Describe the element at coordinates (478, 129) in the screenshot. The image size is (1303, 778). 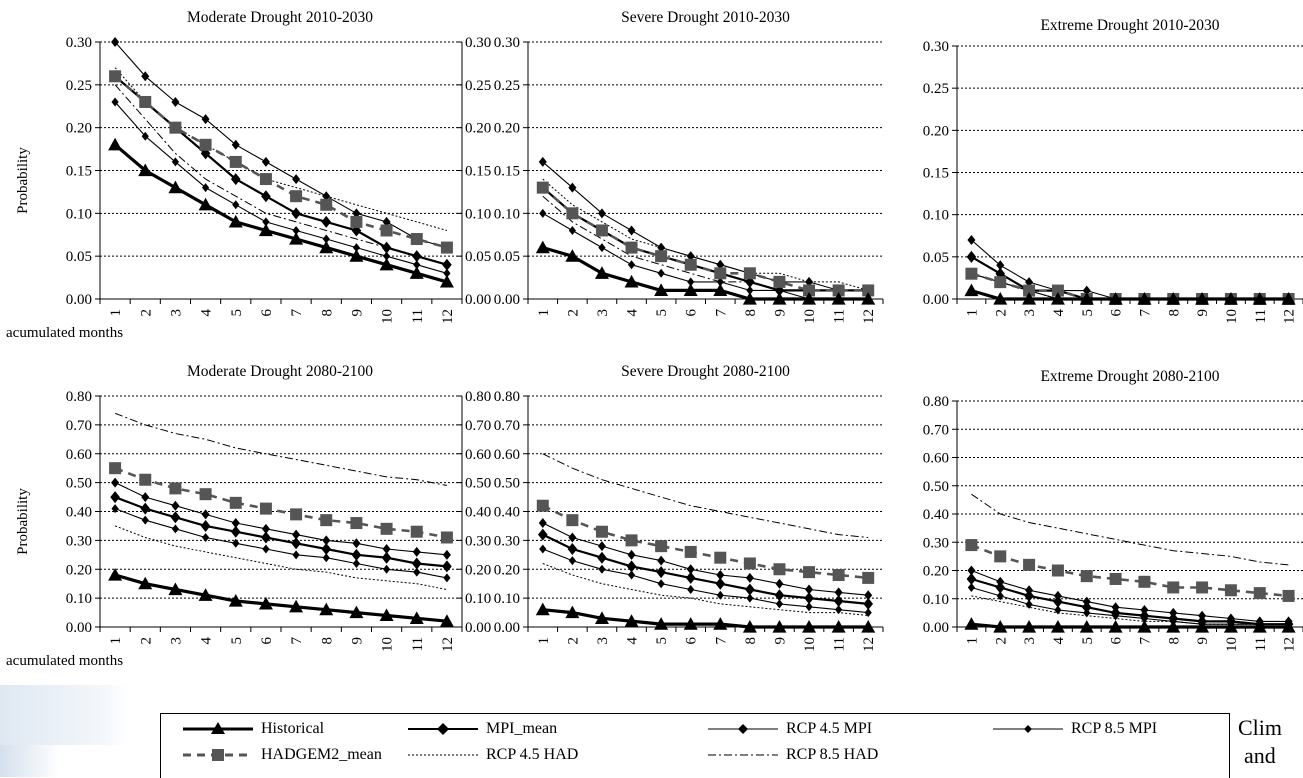
I see `y-tick-label-secondary: 0.20` at that location.